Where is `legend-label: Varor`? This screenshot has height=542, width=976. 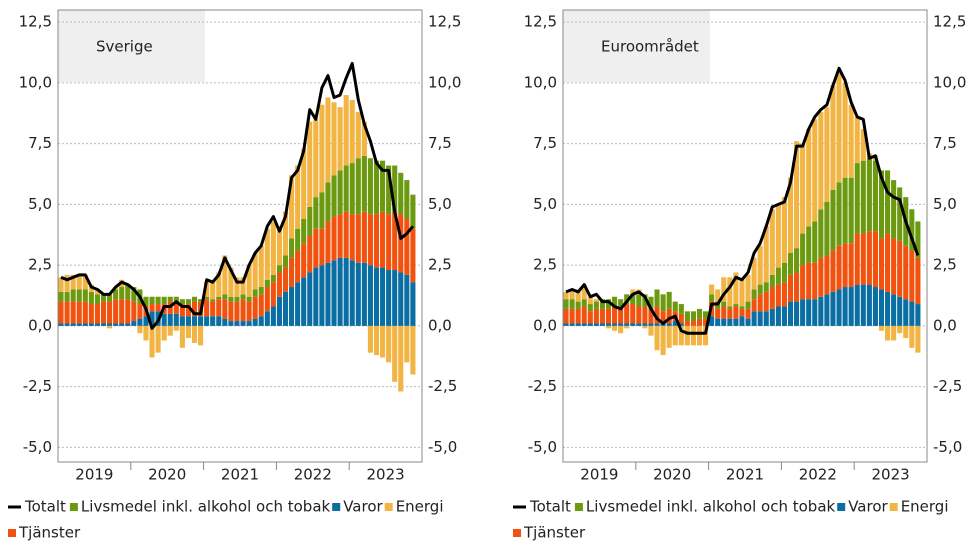 legend-label: Varor is located at coordinates (868, 507).